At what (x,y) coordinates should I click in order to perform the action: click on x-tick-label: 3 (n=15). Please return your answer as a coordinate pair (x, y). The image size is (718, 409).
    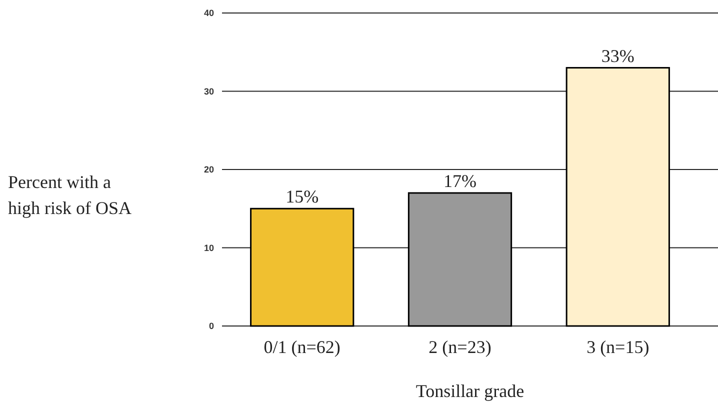
    Looking at the image, I should click on (618, 347).